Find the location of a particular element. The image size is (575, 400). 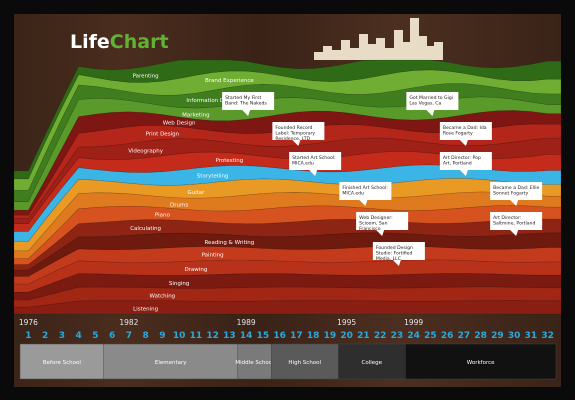

stage-workforce is located at coordinates (481, 361).